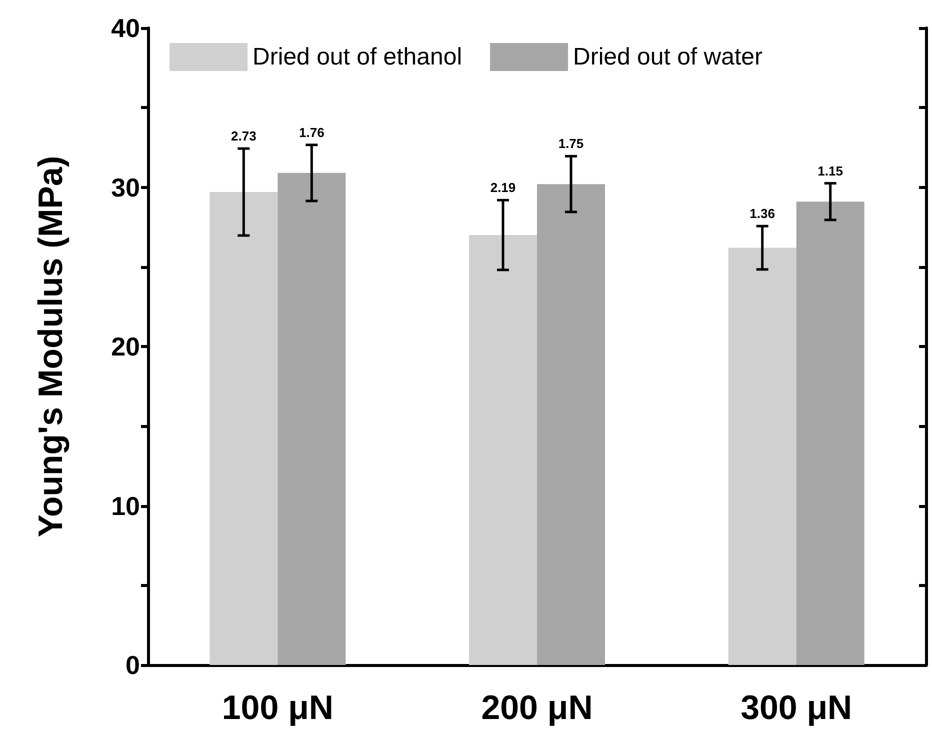 The height and width of the screenshot is (746, 932). Describe the element at coordinates (278, 708) in the screenshot. I see `x-tick-label: 100 μN` at that location.